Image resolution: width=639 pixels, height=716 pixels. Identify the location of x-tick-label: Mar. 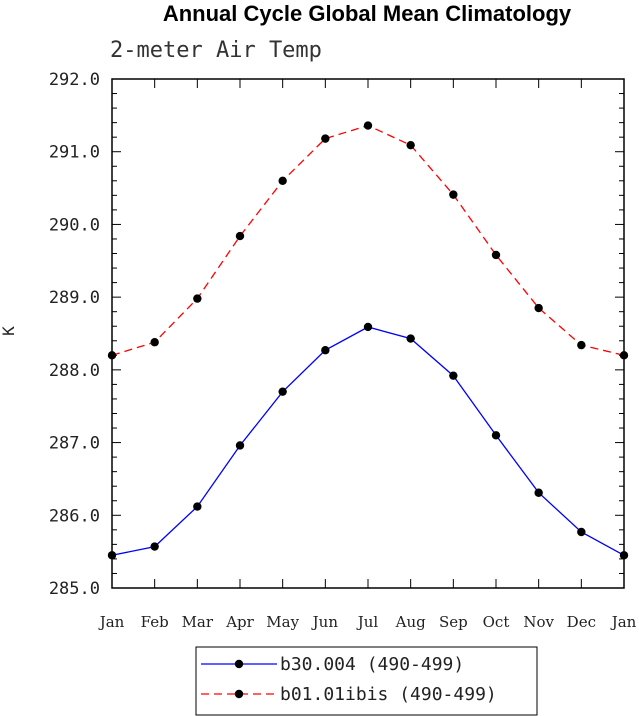
(198, 622).